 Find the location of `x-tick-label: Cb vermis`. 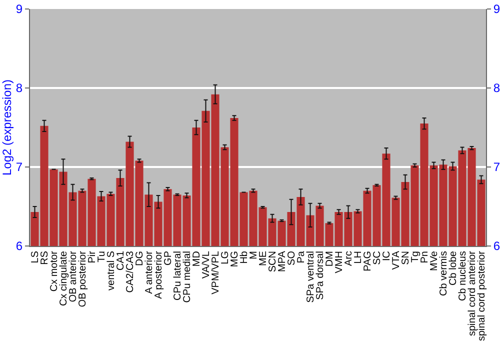

x-tick-label: Cb vermis is located at coordinates (444, 273).